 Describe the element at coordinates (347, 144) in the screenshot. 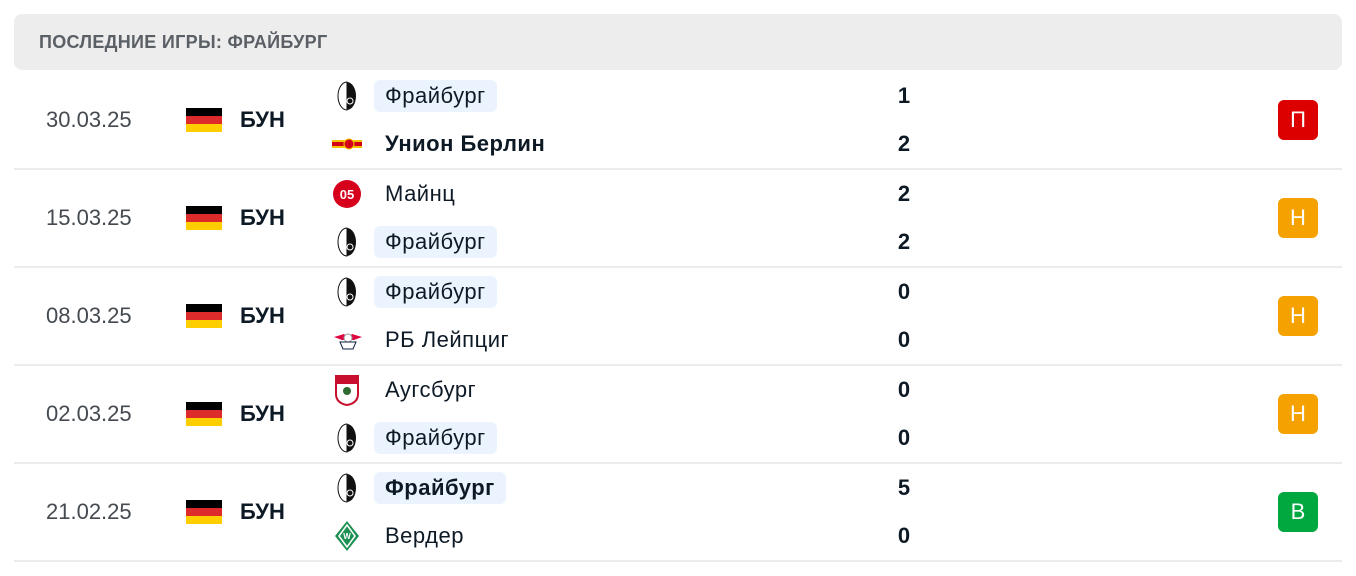

I see `union-berlin-logo-icon` at that location.